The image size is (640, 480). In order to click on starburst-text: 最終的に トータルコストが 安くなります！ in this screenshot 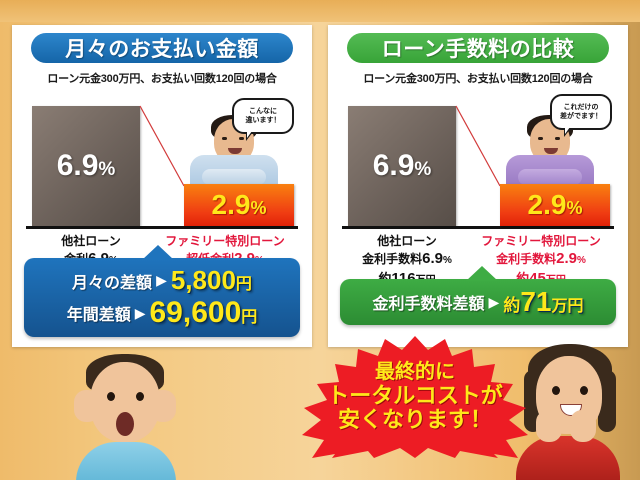, I will do `click(415, 397)`.